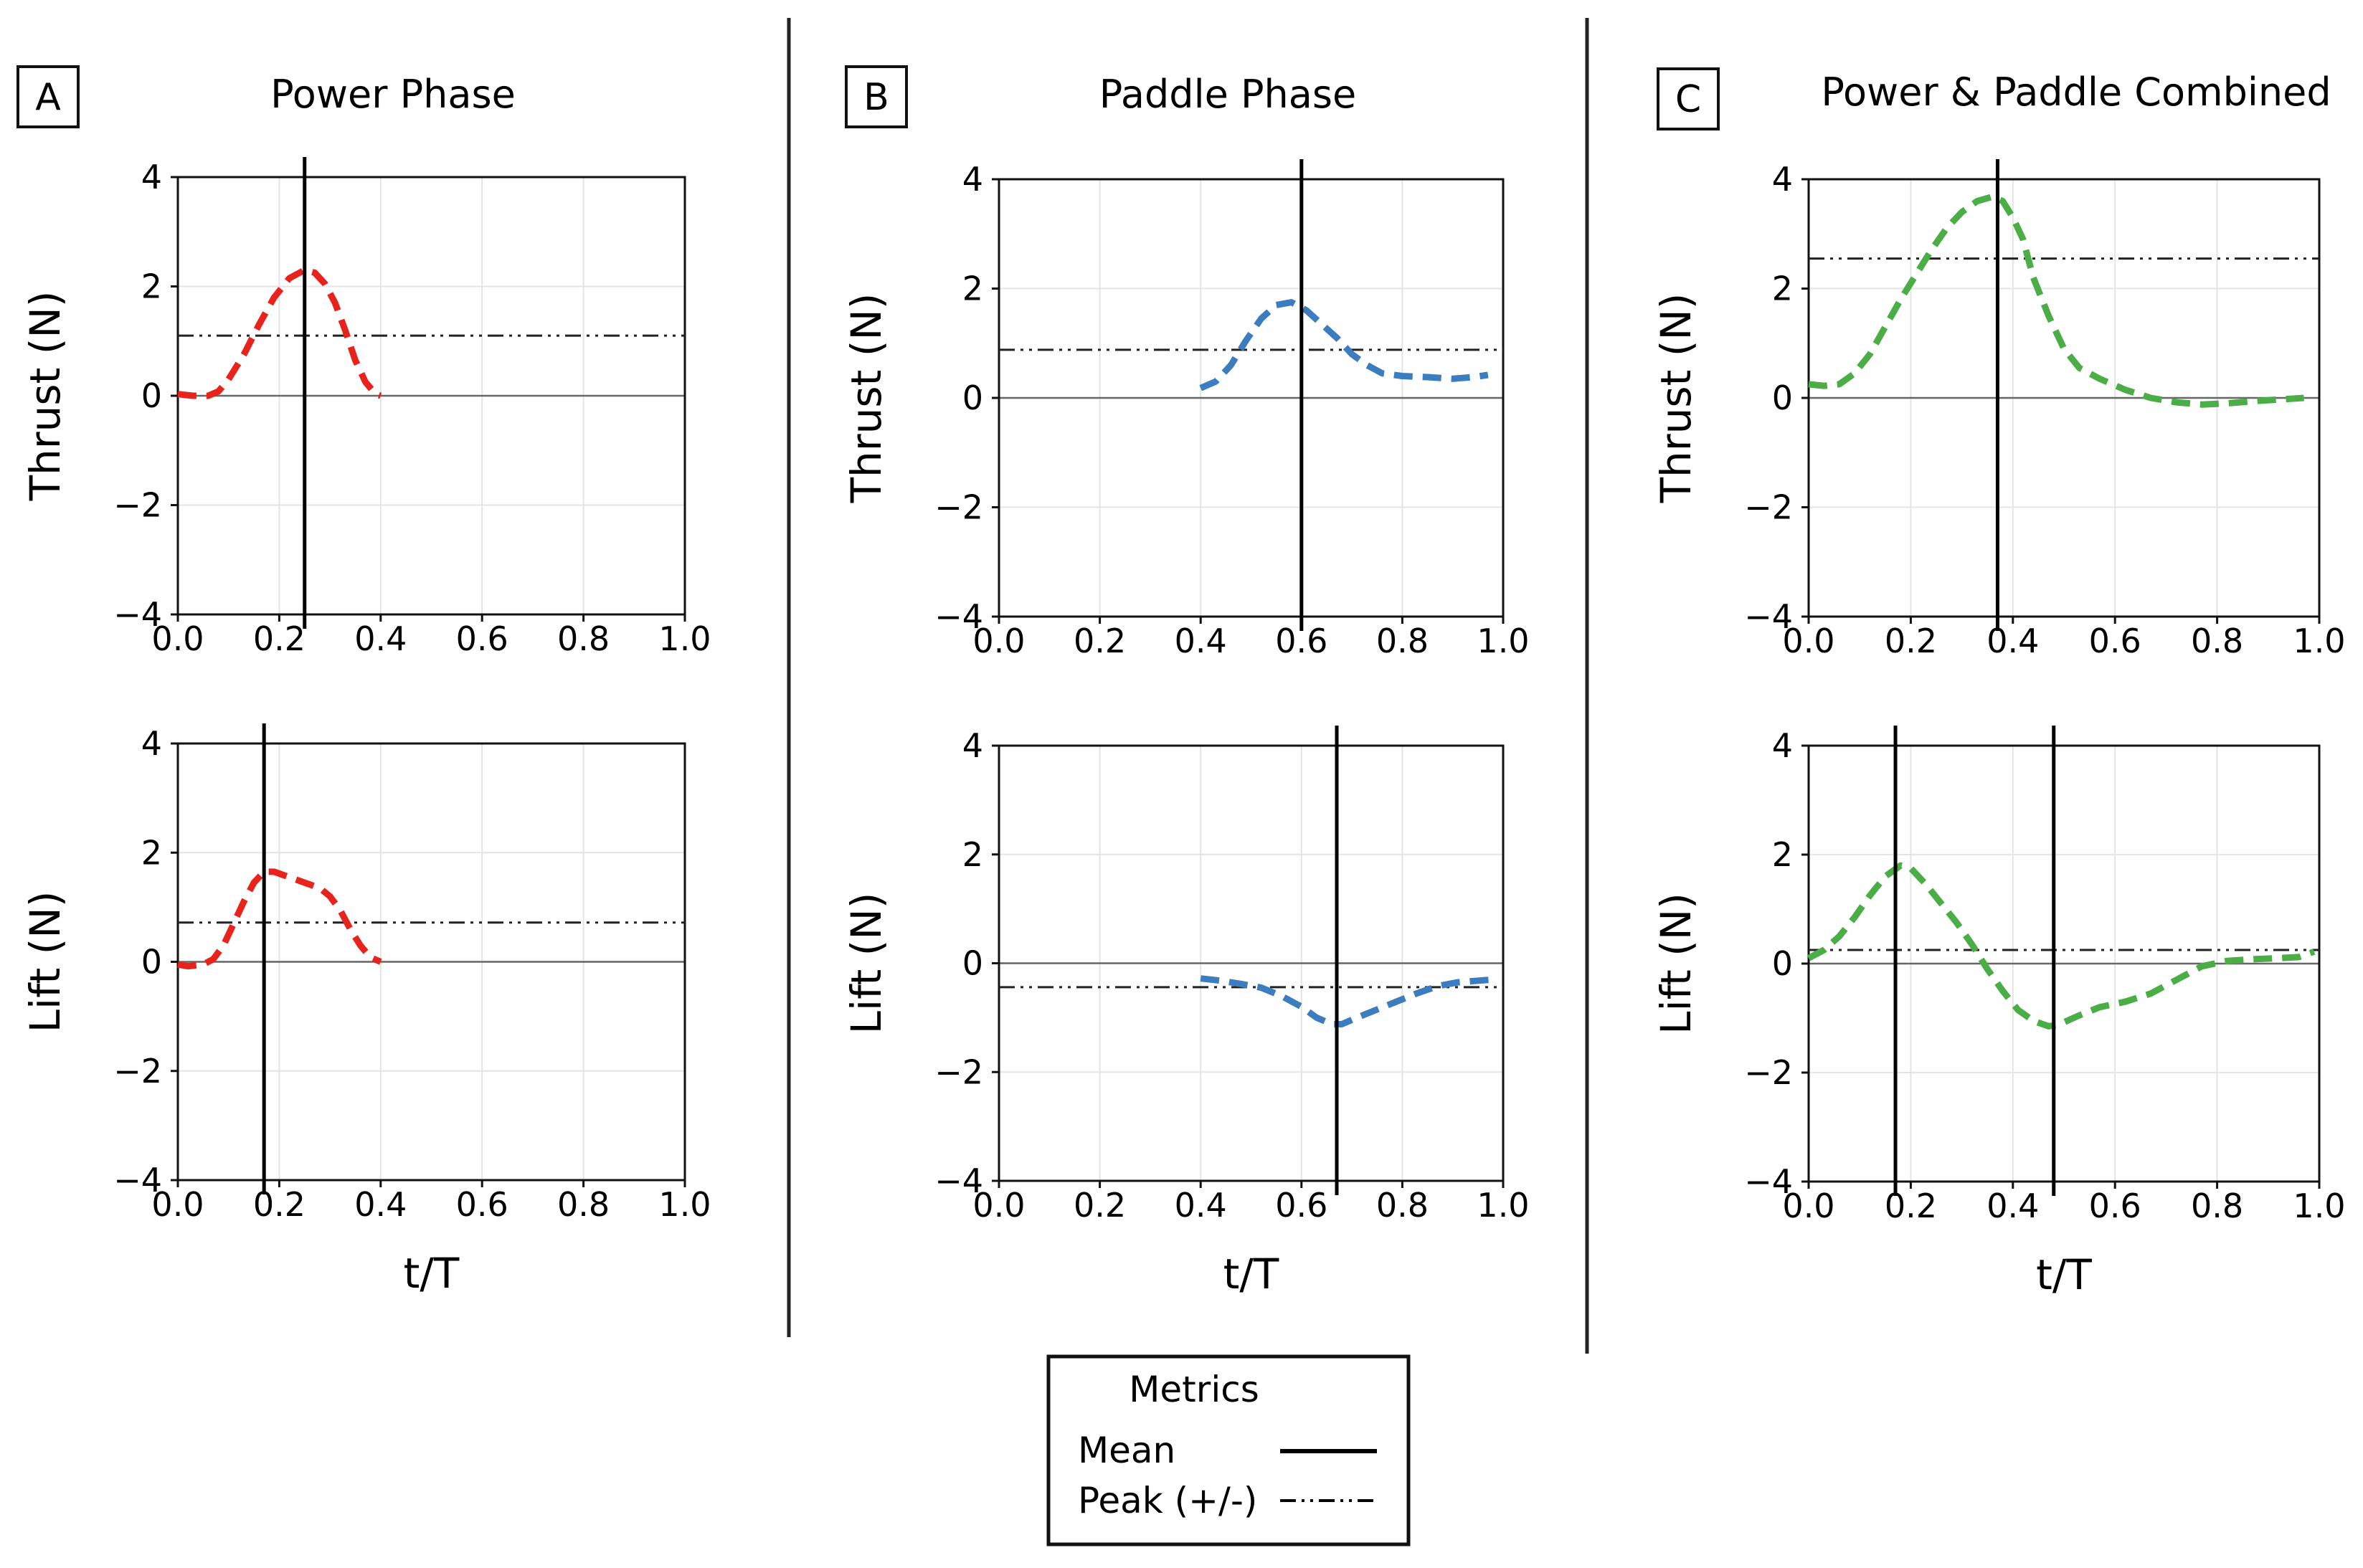 This screenshot has height=1568, width=2363. I want to click on panel-a-header: A Power Phase, so click(266, 96).